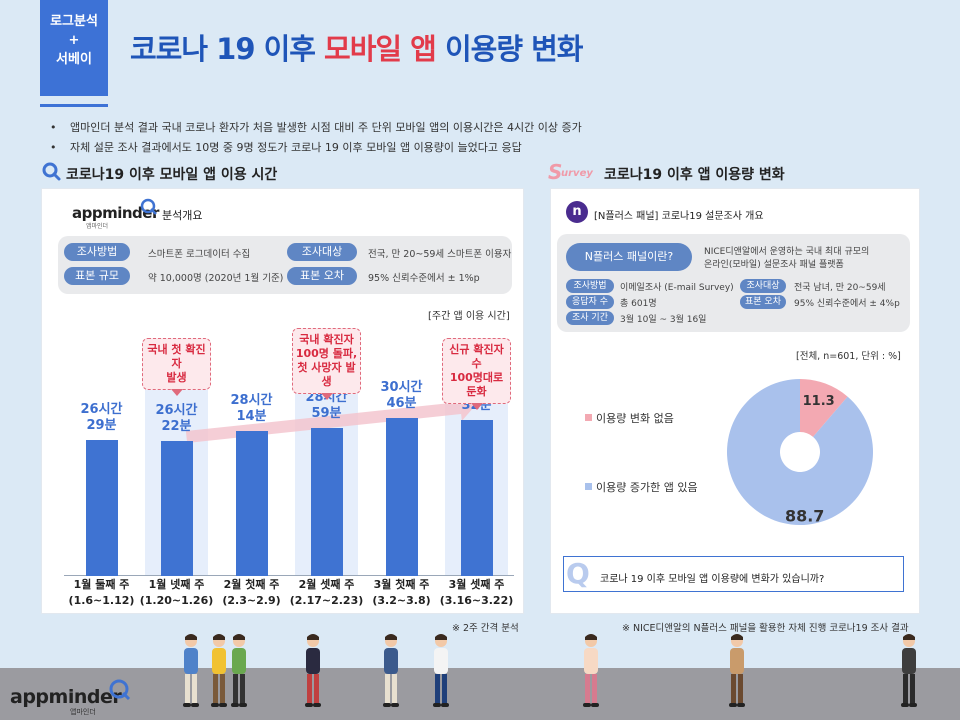  I want to click on overview-box, so click(285, 265).